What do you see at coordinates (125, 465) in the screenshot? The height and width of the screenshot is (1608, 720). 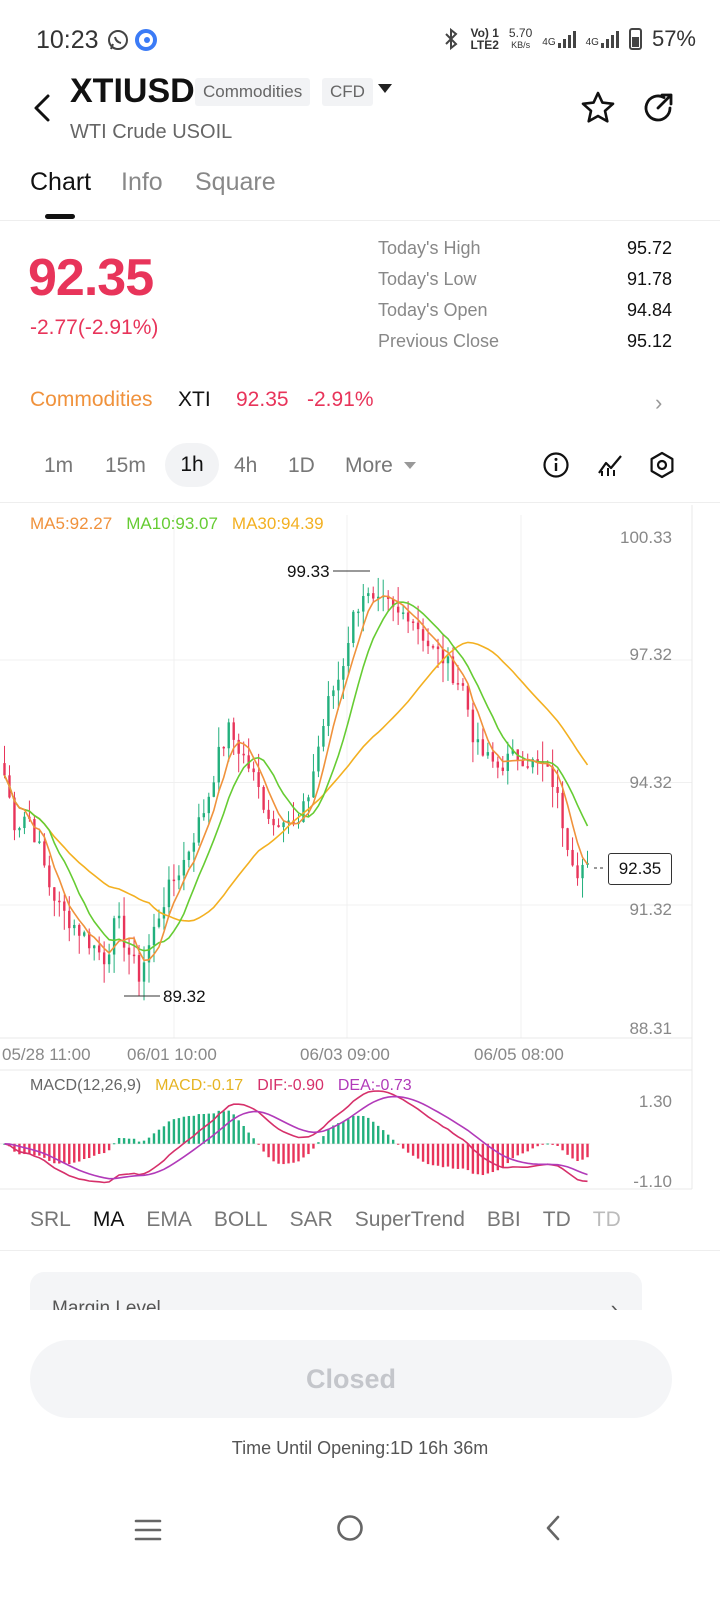 I see `interval-15m: 15m` at bounding box center [125, 465].